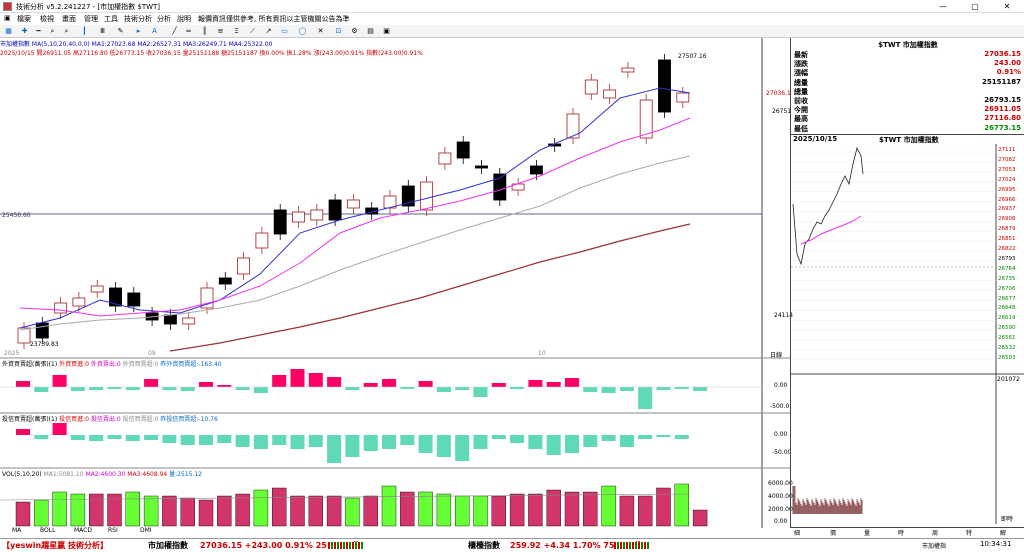  I want to click on line-icon: ╱, so click(174, 31).